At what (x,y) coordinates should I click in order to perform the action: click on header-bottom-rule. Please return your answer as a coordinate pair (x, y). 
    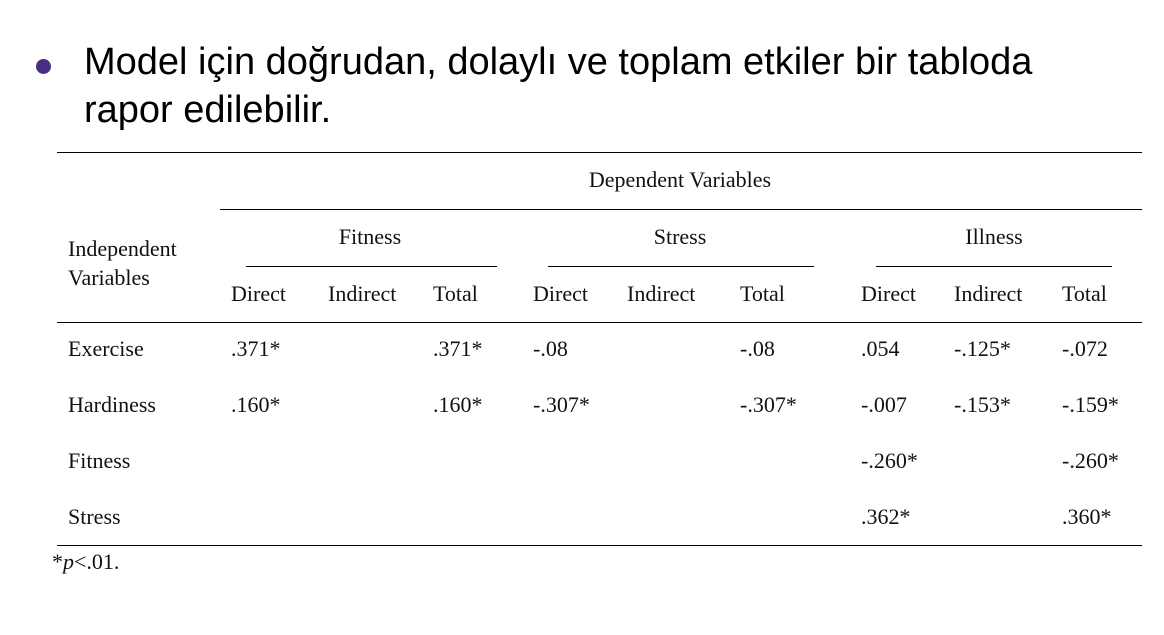
    Looking at the image, I should click on (599, 322).